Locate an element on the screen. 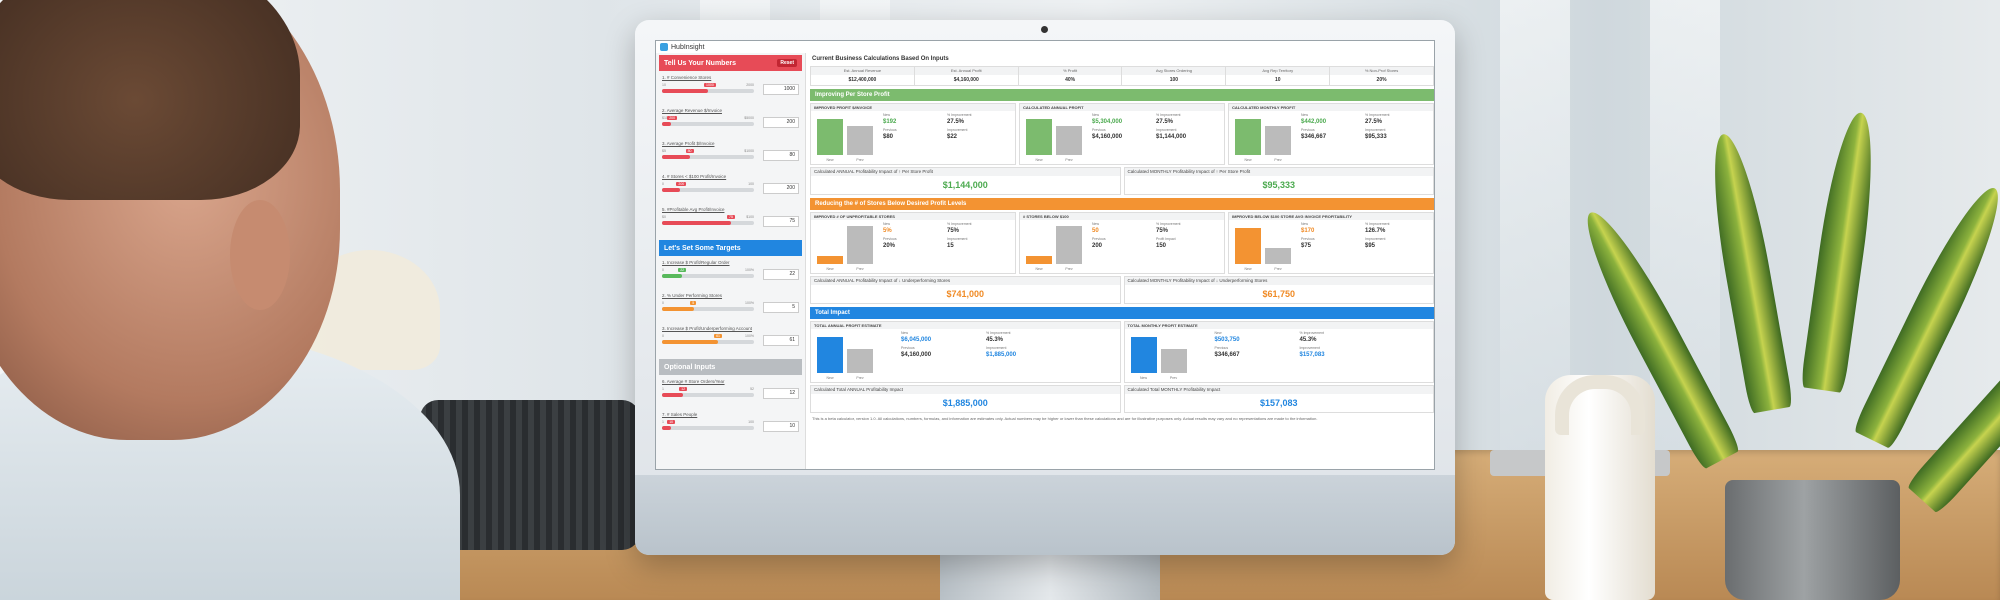 The image size is (2000, 600). impact-value: $61,750 is located at coordinates (1279, 294).